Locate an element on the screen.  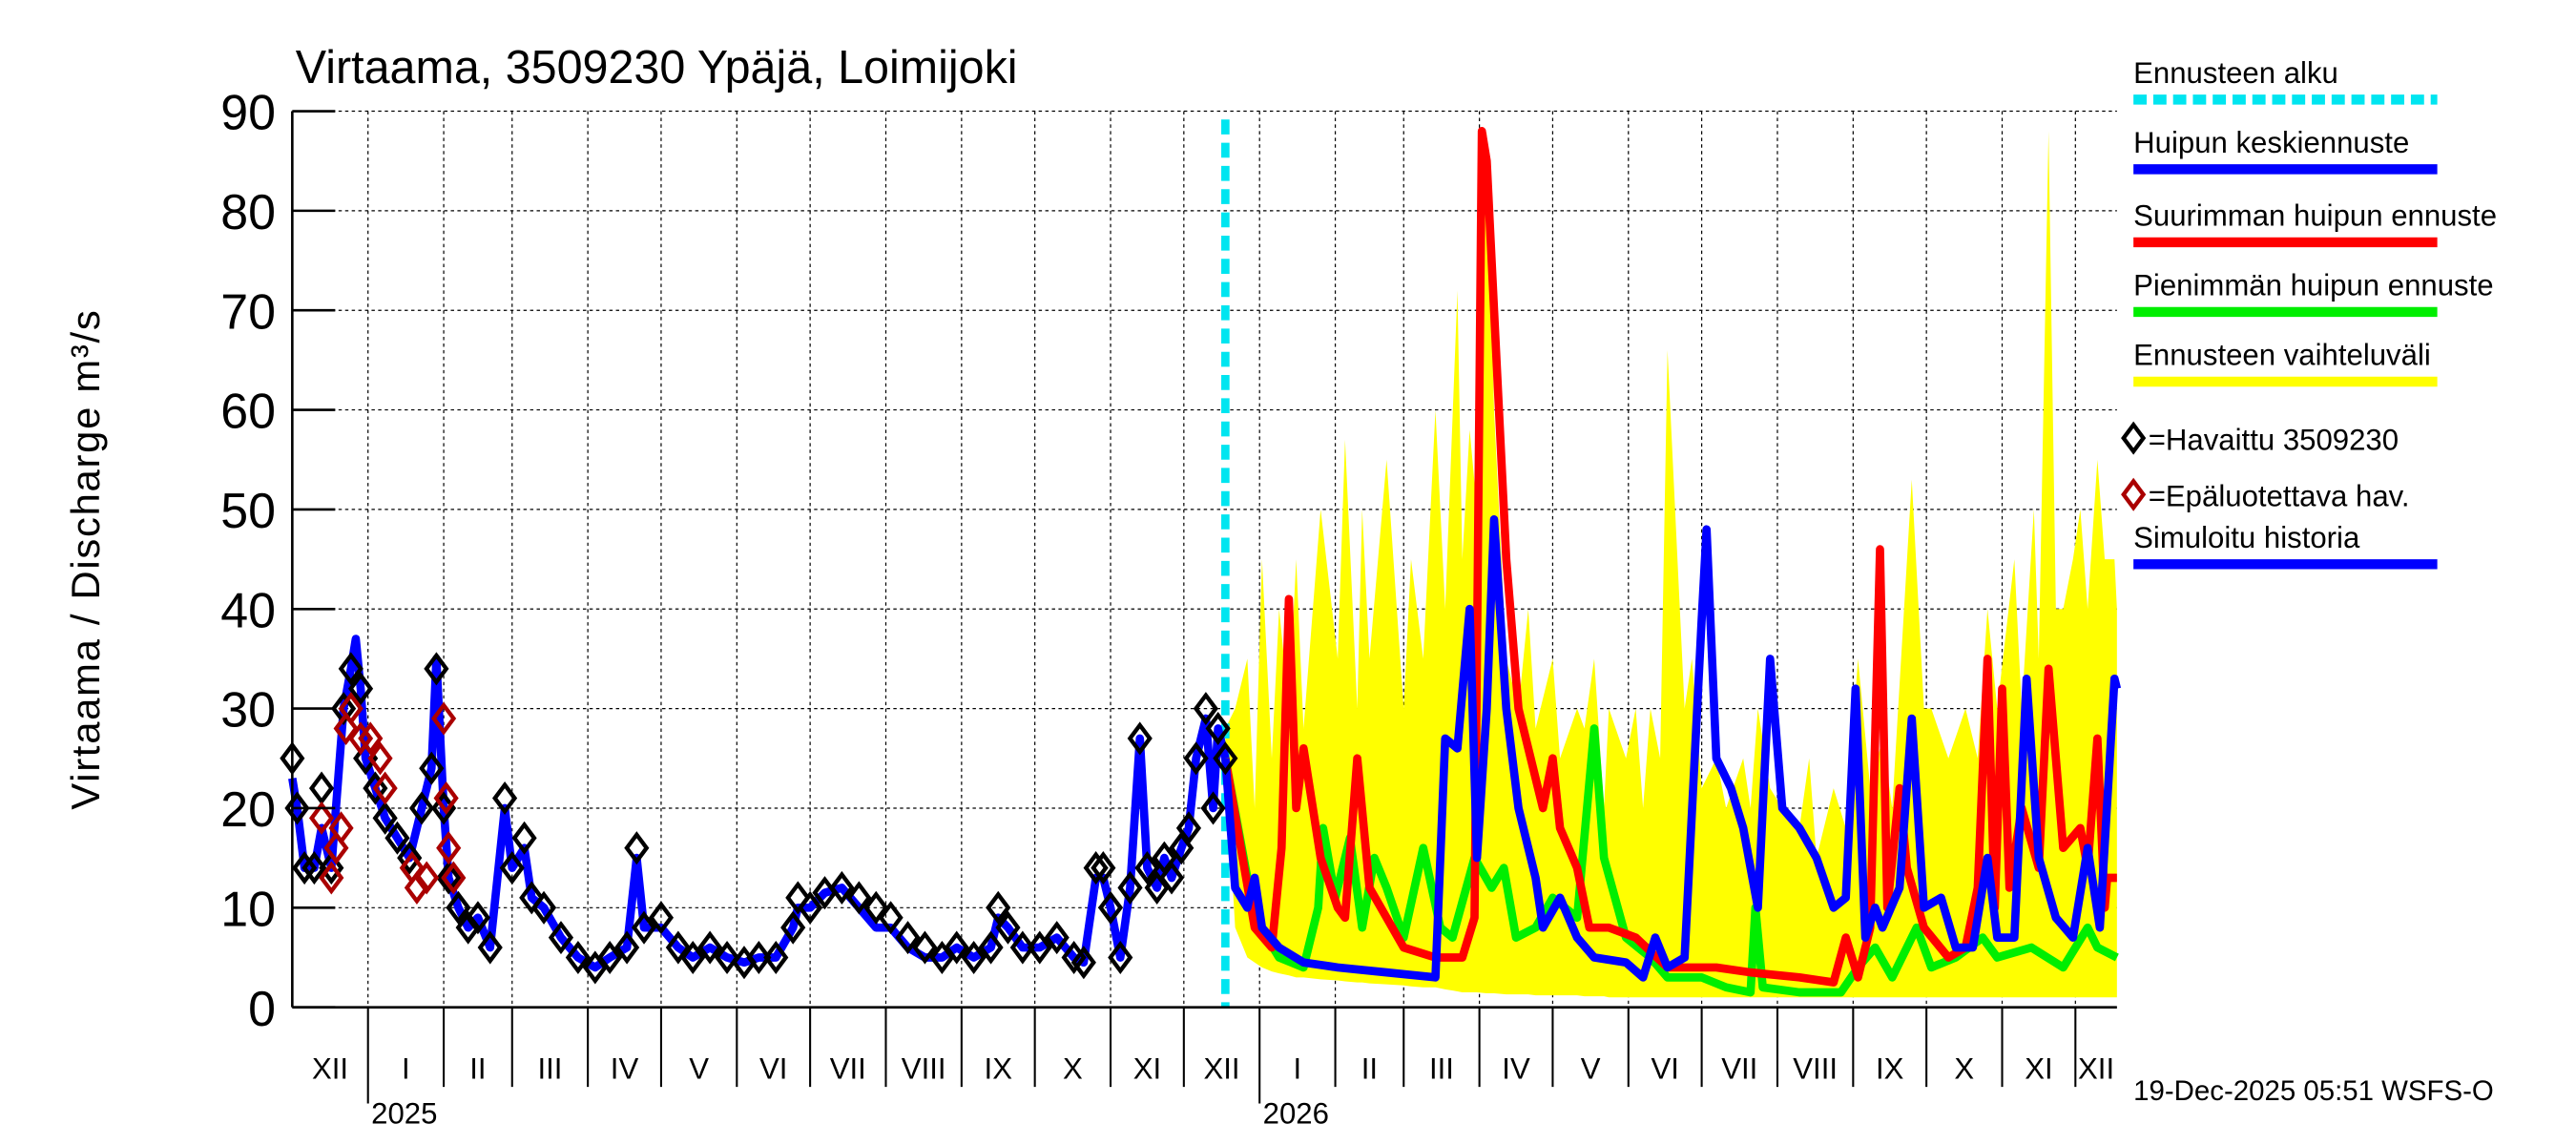
y-tick-label: 90 is located at coordinates (248, 113).